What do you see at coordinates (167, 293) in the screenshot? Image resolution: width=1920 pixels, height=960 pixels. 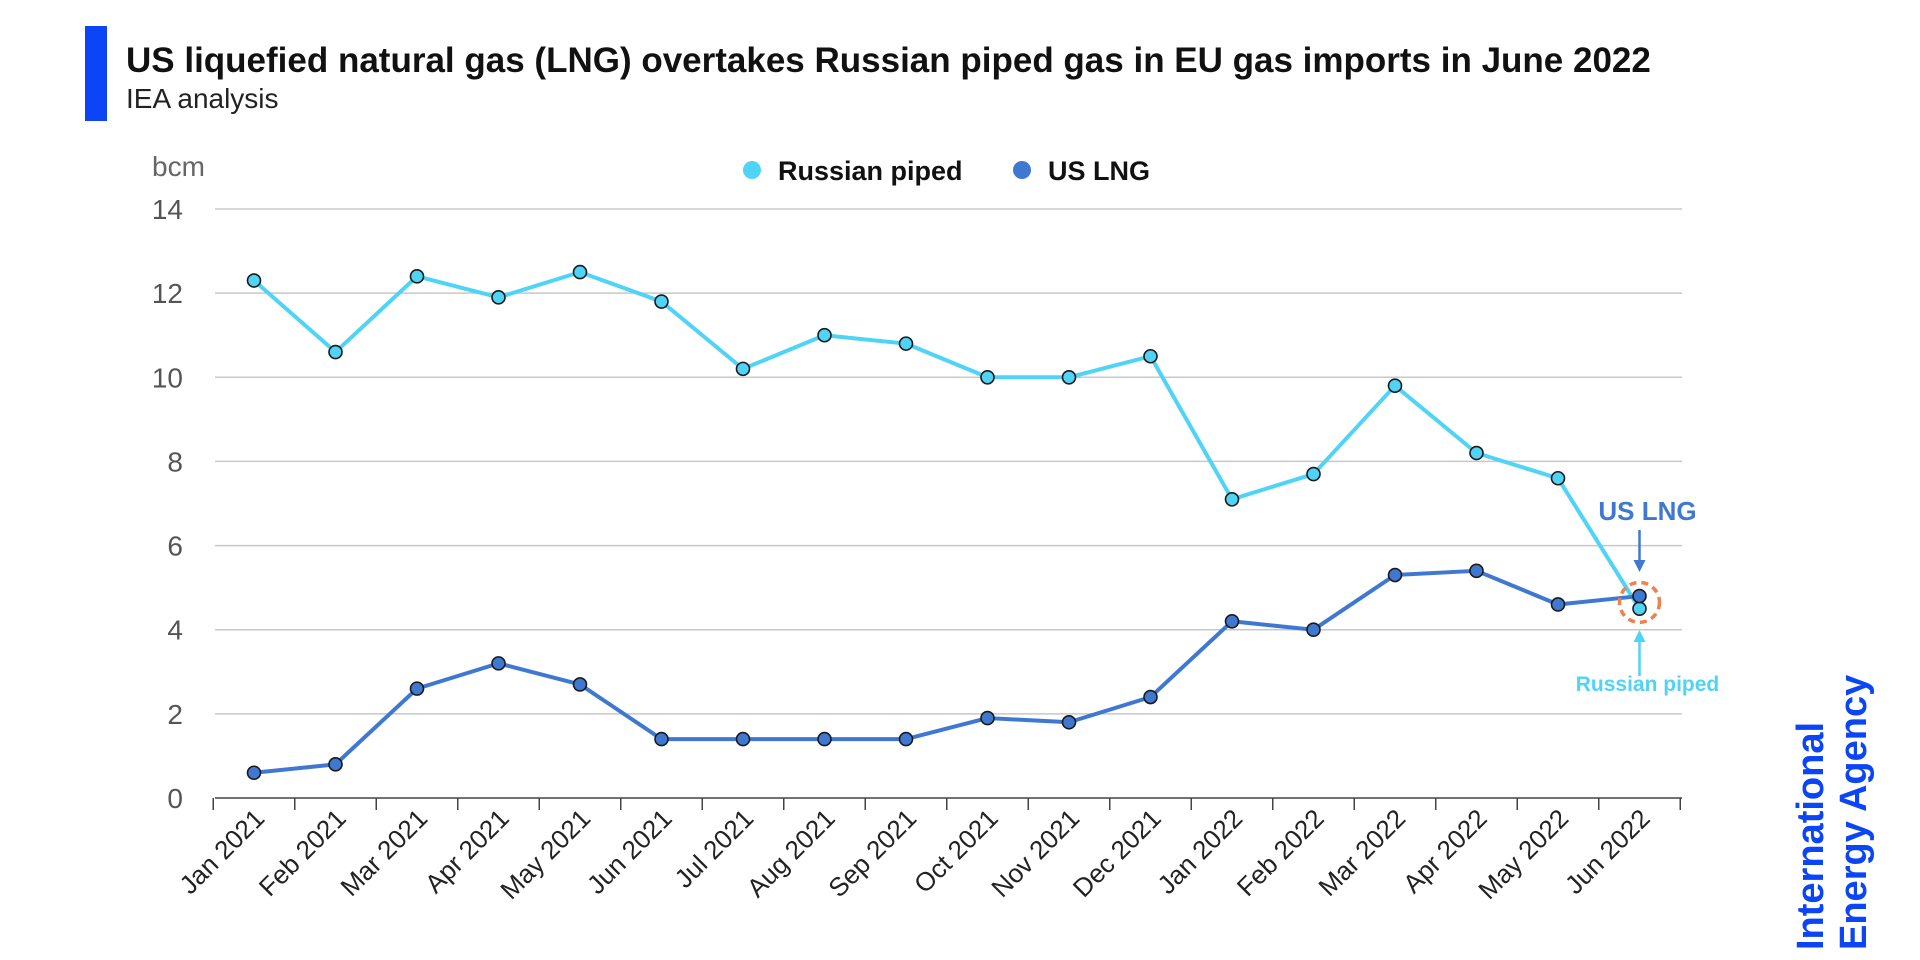 I see `y-tick-label: 12` at bounding box center [167, 293].